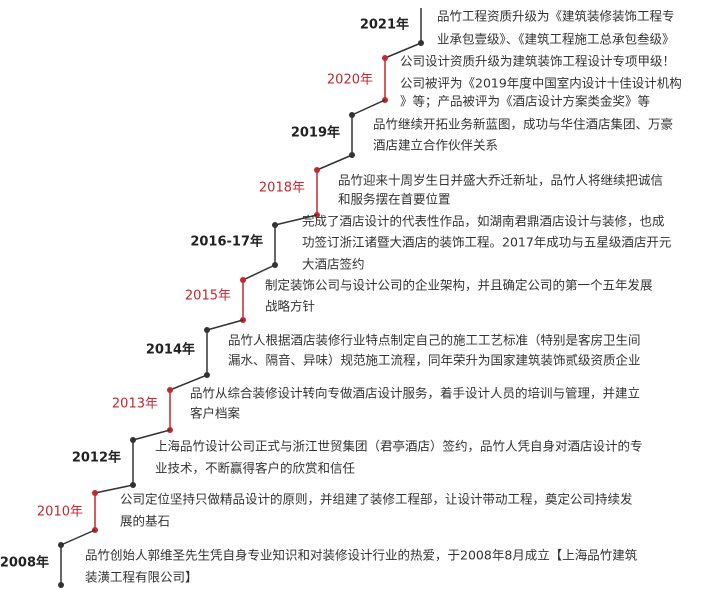 The image size is (712, 590). I want to click on event-text: 品竹人根据酒店装修行业特点制定自己的施工工艺标准（特别是客房卫生间, so click(434, 340).